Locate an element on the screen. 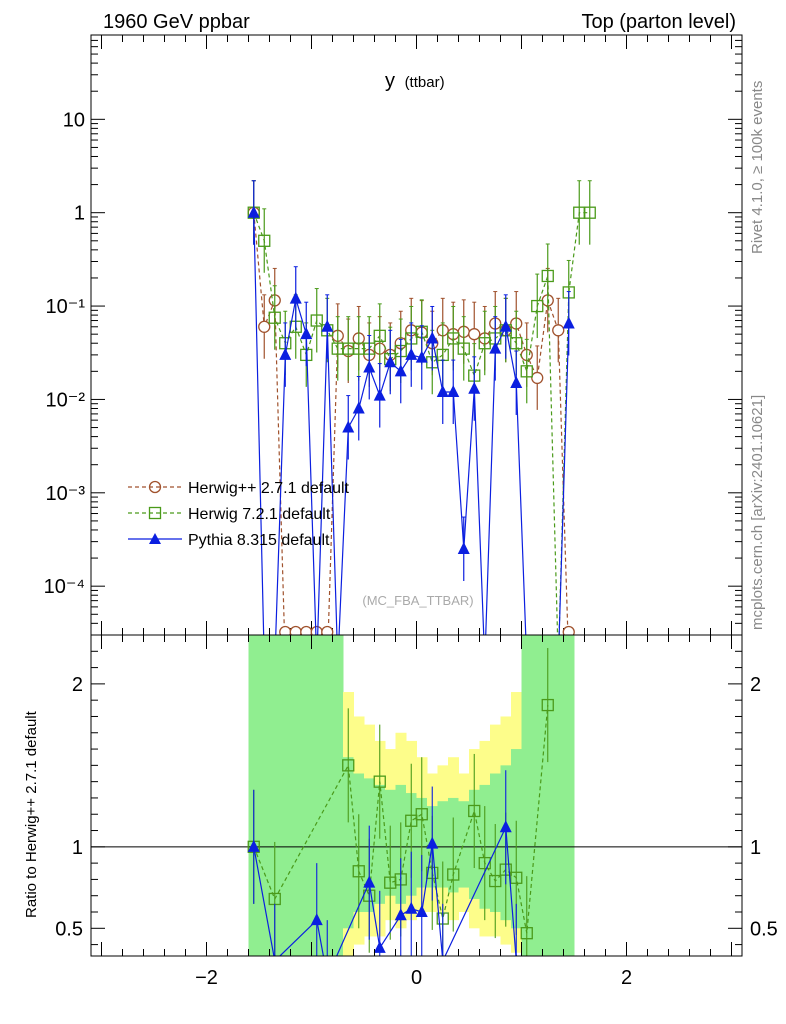  main-y-tick-label: 1 is located at coordinates (79, 214).